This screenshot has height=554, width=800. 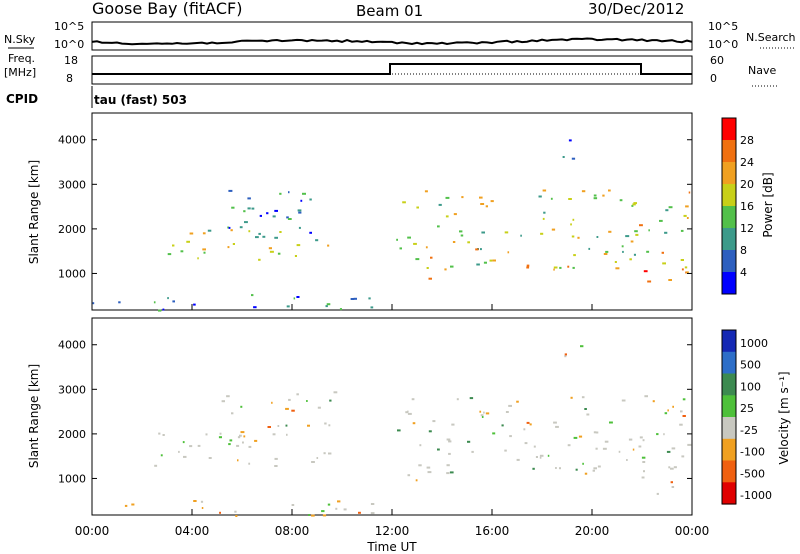 I want to click on freq-label: Freq., so click(x=21, y=58).